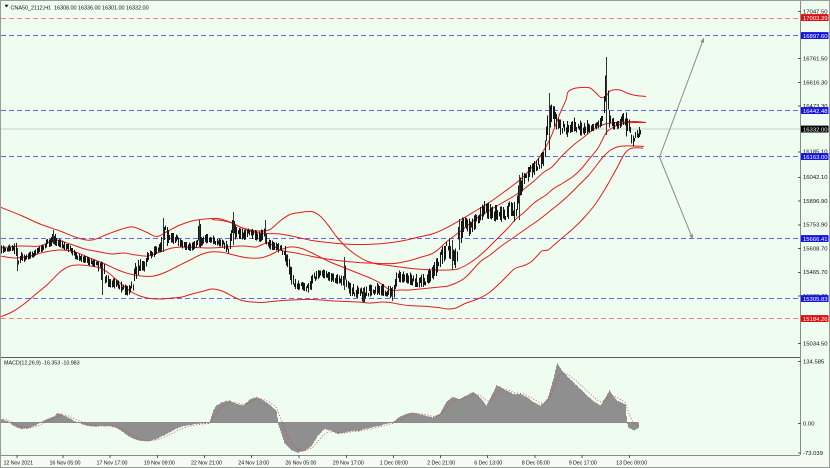  I want to click on svg-text: 2 Dec 21:00, so click(441, 464).